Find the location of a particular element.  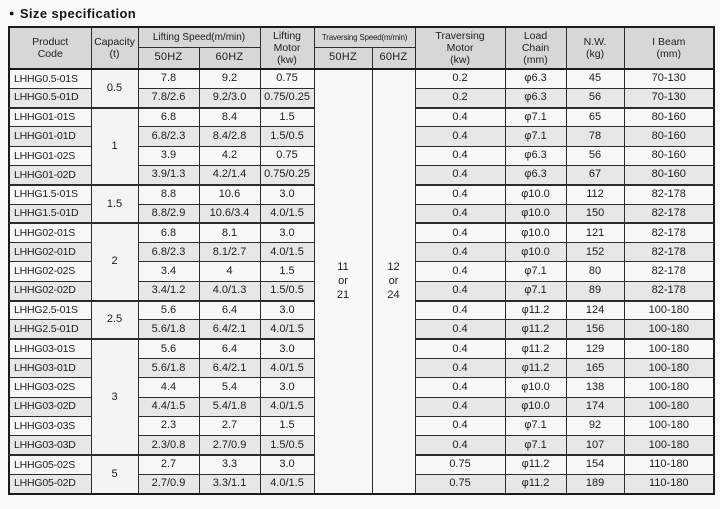

lifting-motor-cell: 1.5/0.5 is located at coordinates (287, 445).